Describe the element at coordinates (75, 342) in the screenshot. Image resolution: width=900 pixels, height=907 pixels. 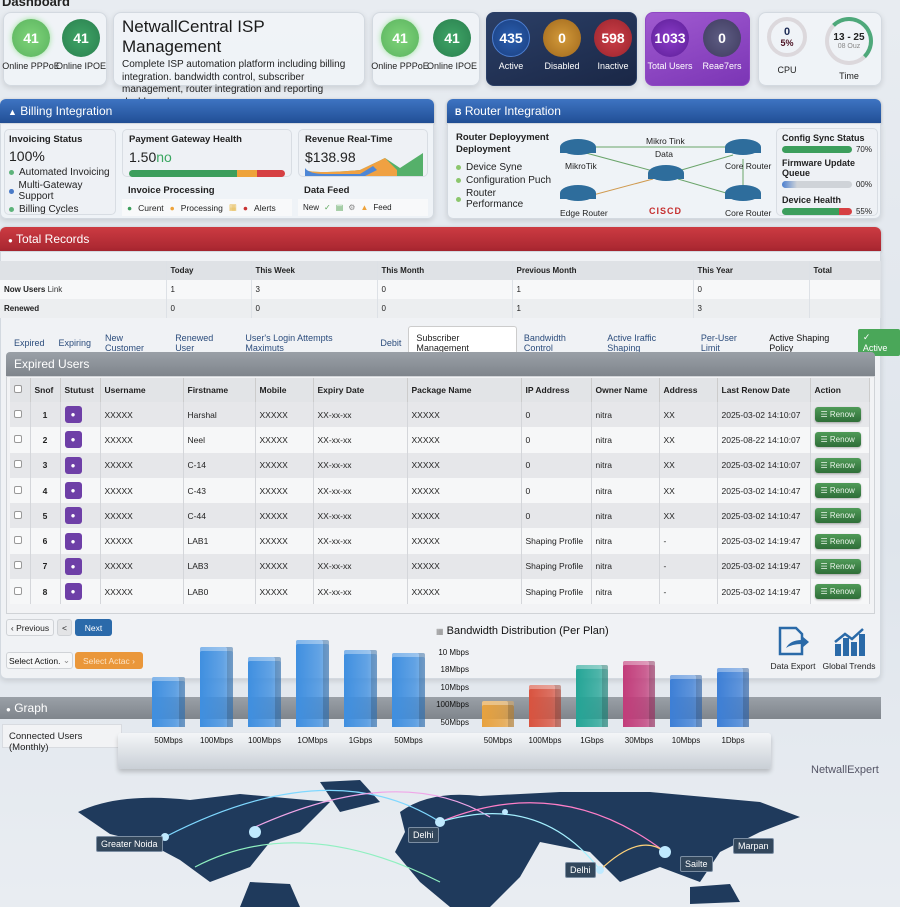
I see `tab-expiring: Expiring` at that location.